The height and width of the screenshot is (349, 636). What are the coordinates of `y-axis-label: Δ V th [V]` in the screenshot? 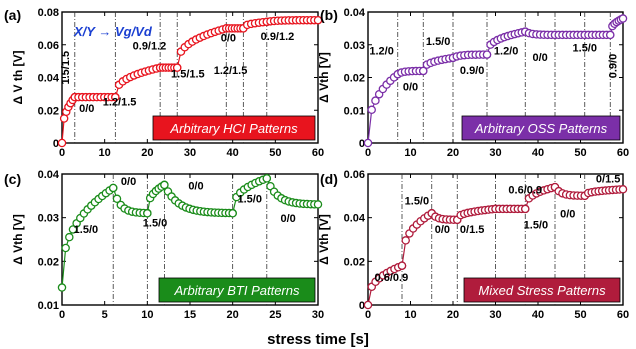 It's located at (18, 78).